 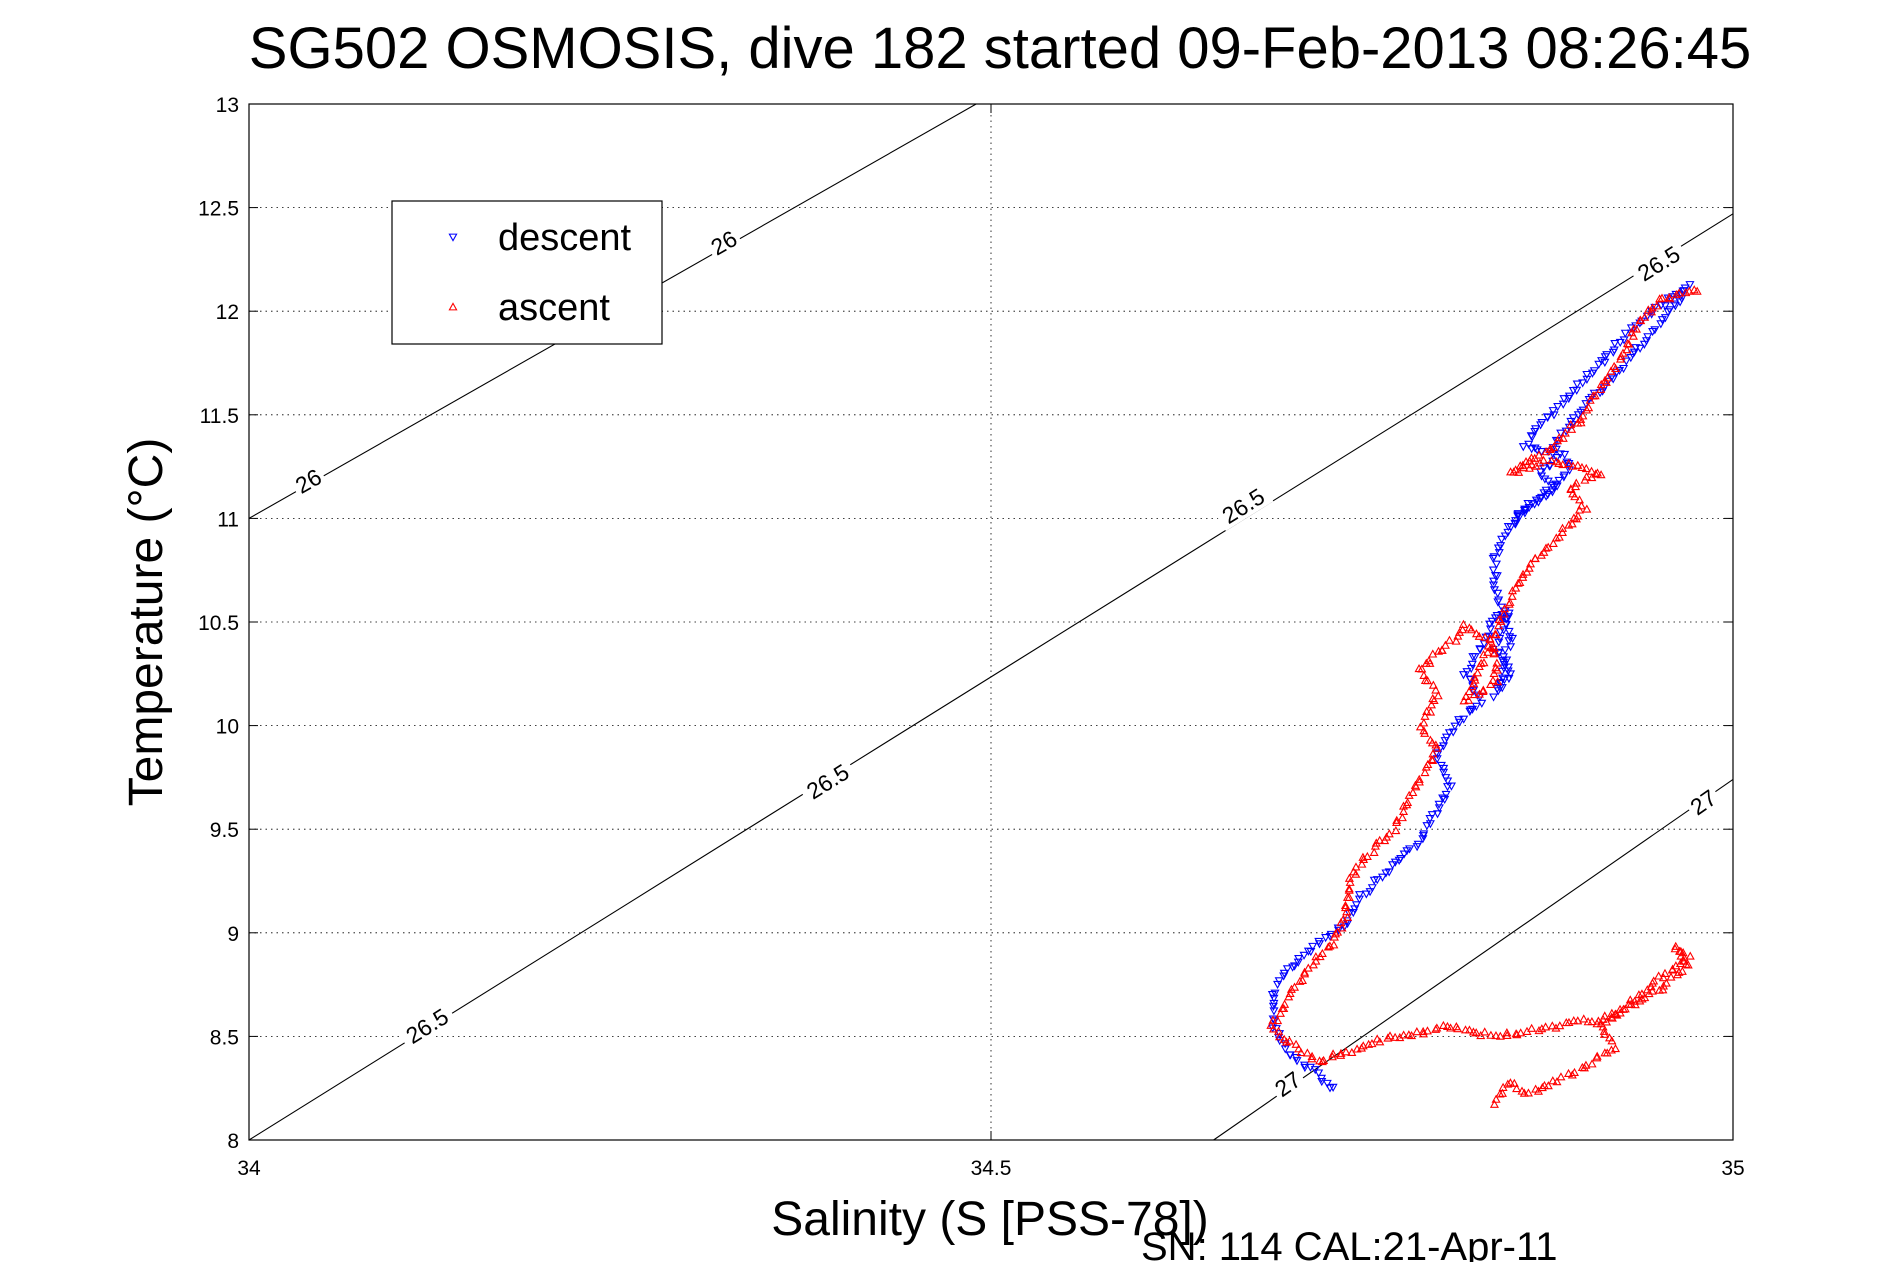 I want to click on y-tick-label: 10, so click(x=227, y=727).